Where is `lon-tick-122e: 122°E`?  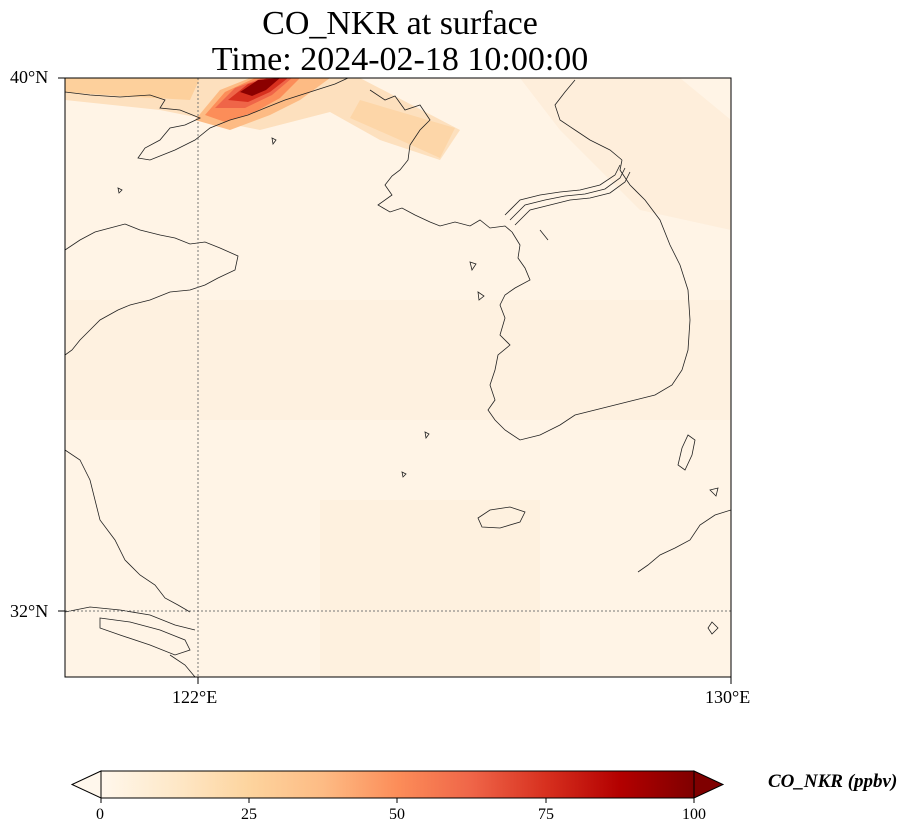
lon-tick-122e: 122°E is located at coordinates (195, 697).